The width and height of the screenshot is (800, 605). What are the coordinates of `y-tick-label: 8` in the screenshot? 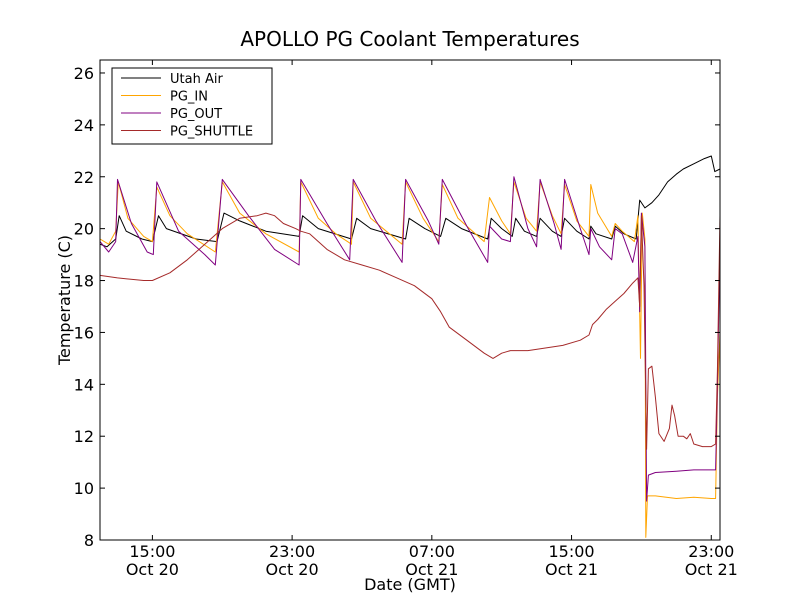 It's located at (89, 540).